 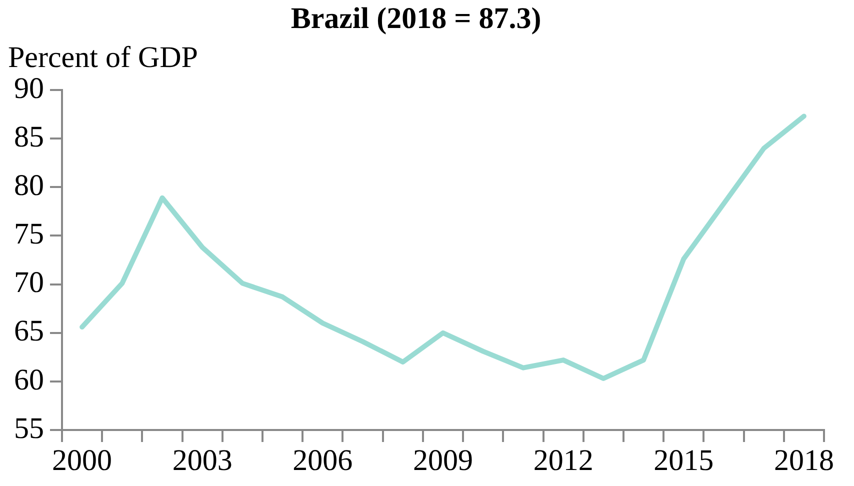 I want to click on y-tick-label: 75, so click(x=29, y=234).